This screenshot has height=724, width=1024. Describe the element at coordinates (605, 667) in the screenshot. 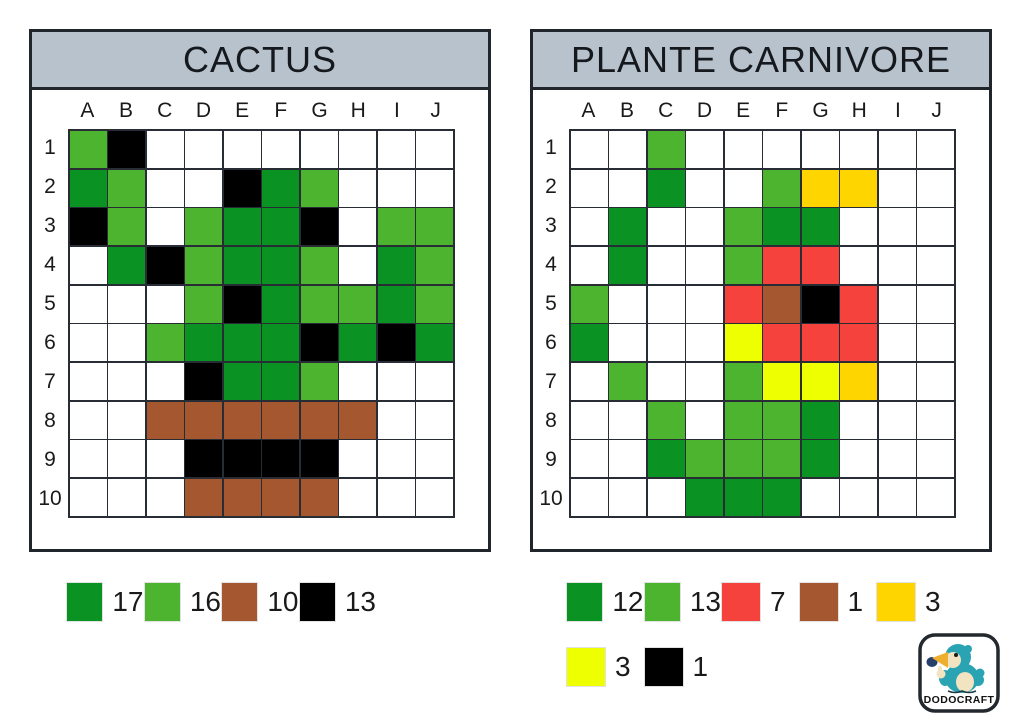

I see `legend-item: 3` at that location.